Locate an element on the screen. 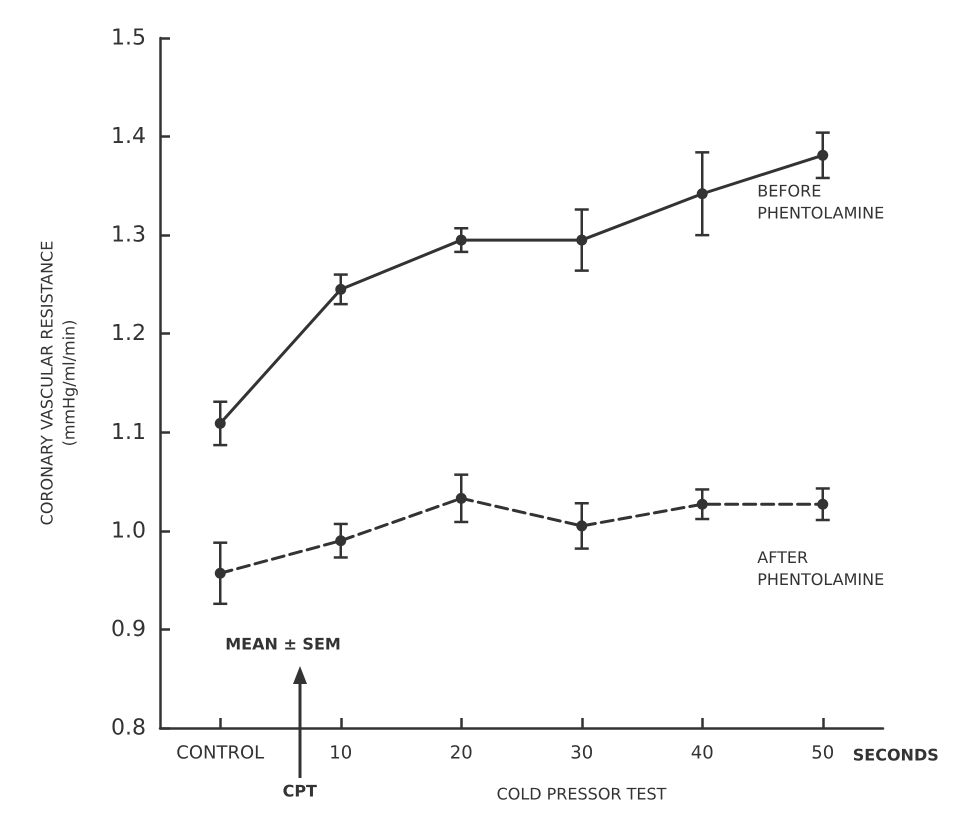 The image size is (963, 825). y-tick-label: 1.4 is located at coordinates (128, 137).